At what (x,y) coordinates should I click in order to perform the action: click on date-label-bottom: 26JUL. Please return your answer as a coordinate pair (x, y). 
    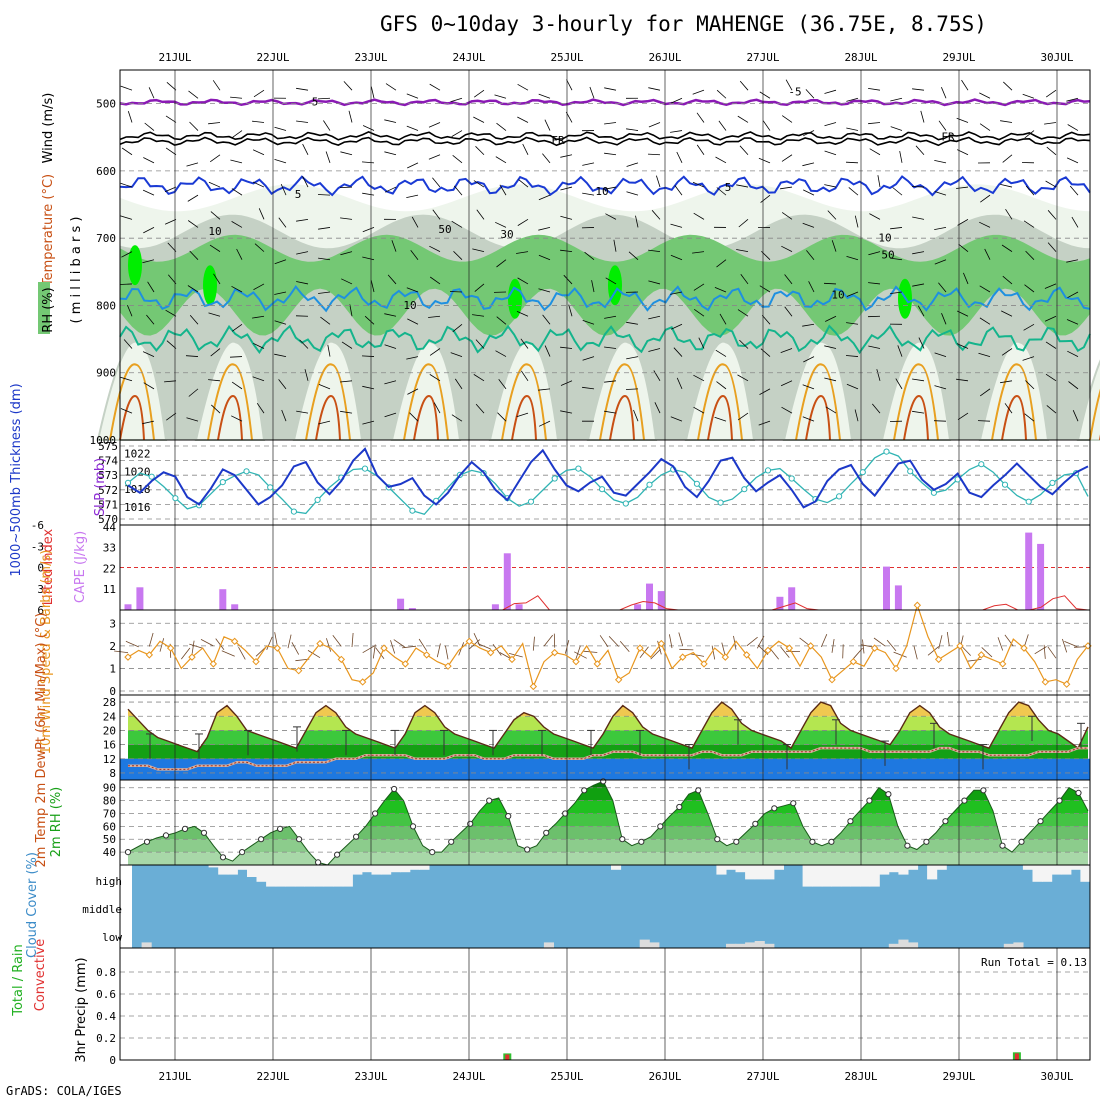
    Looking at the image, I should click on (664, 1076).